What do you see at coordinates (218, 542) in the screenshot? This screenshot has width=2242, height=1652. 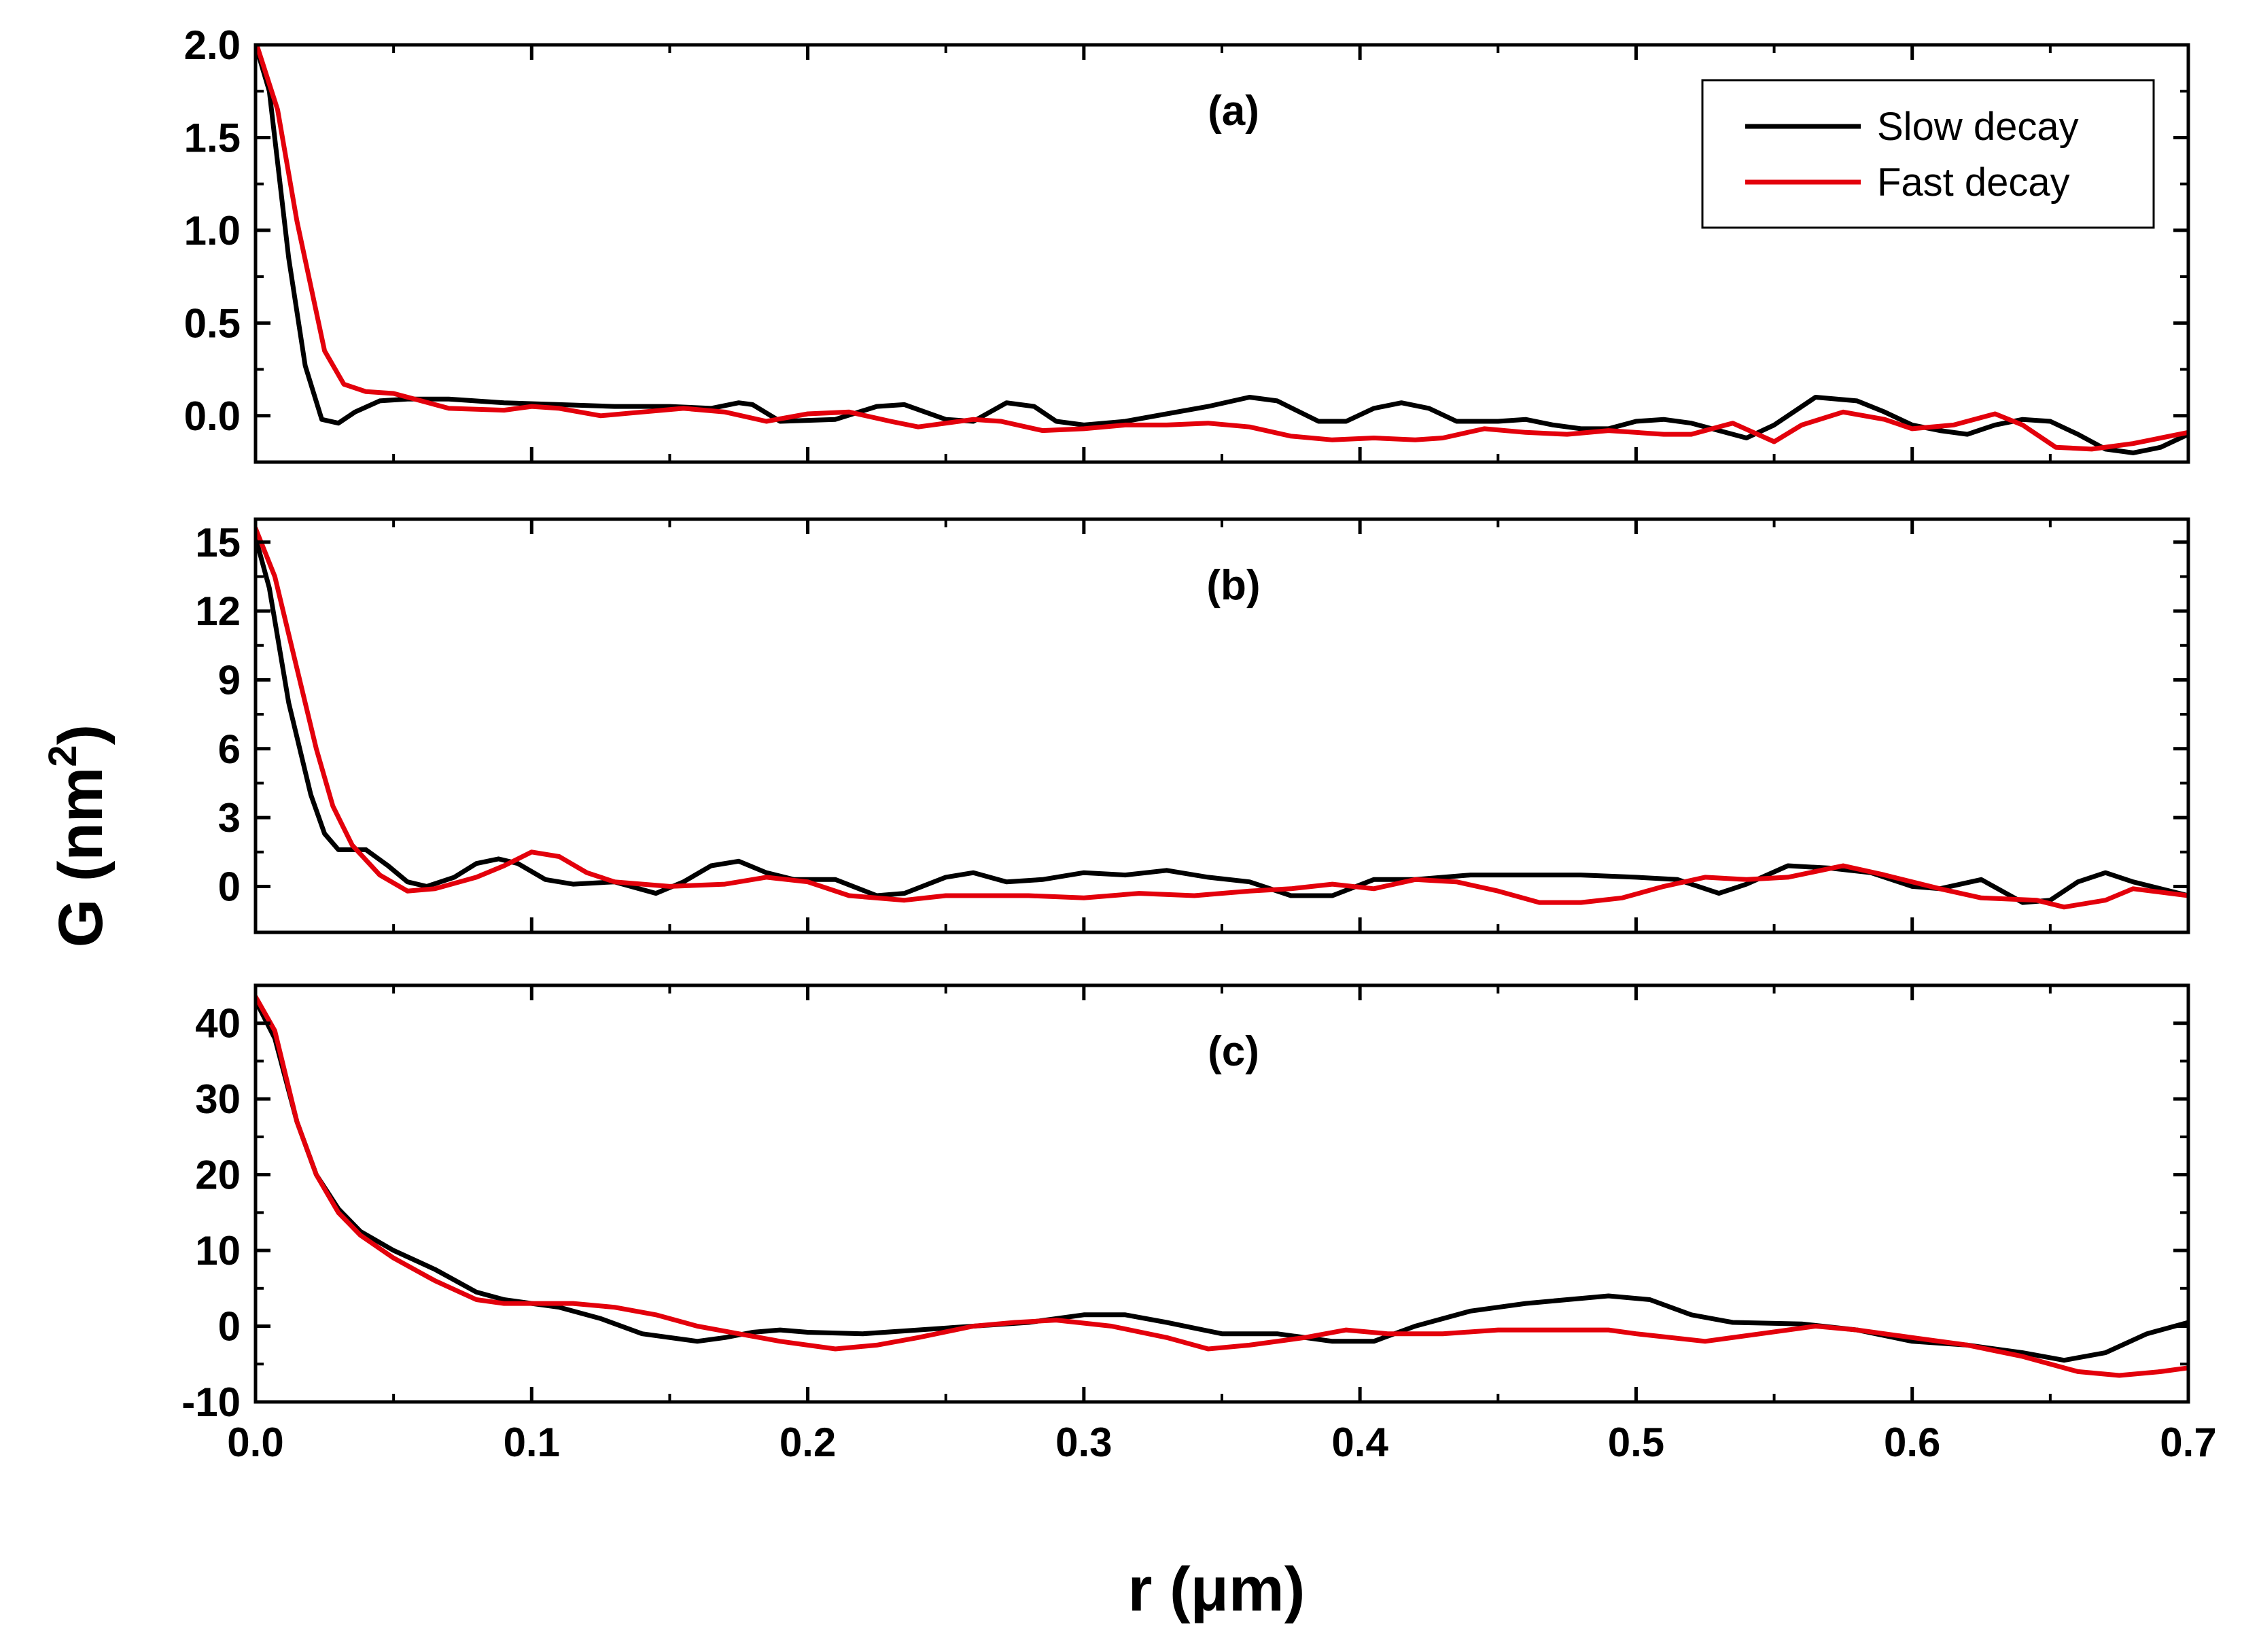 I see `y-tick-label: 15` at bounding box center [218, 542].